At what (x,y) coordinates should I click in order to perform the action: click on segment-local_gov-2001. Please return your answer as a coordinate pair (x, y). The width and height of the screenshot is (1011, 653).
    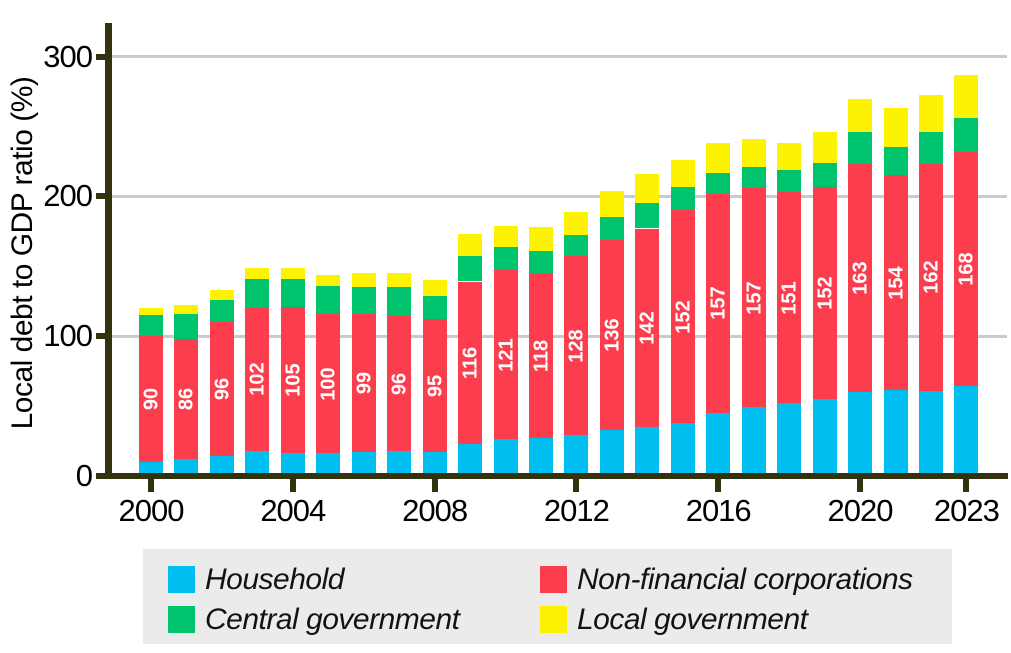
    Looking at the image, I should click on (186, 309).